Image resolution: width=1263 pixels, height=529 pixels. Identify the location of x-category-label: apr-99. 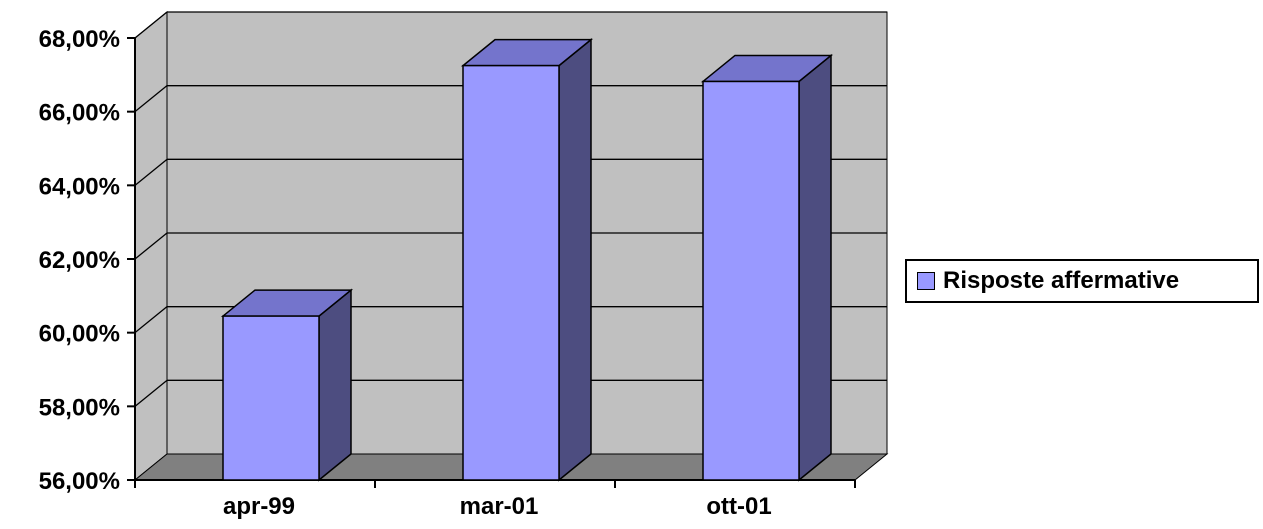
(259, 506).